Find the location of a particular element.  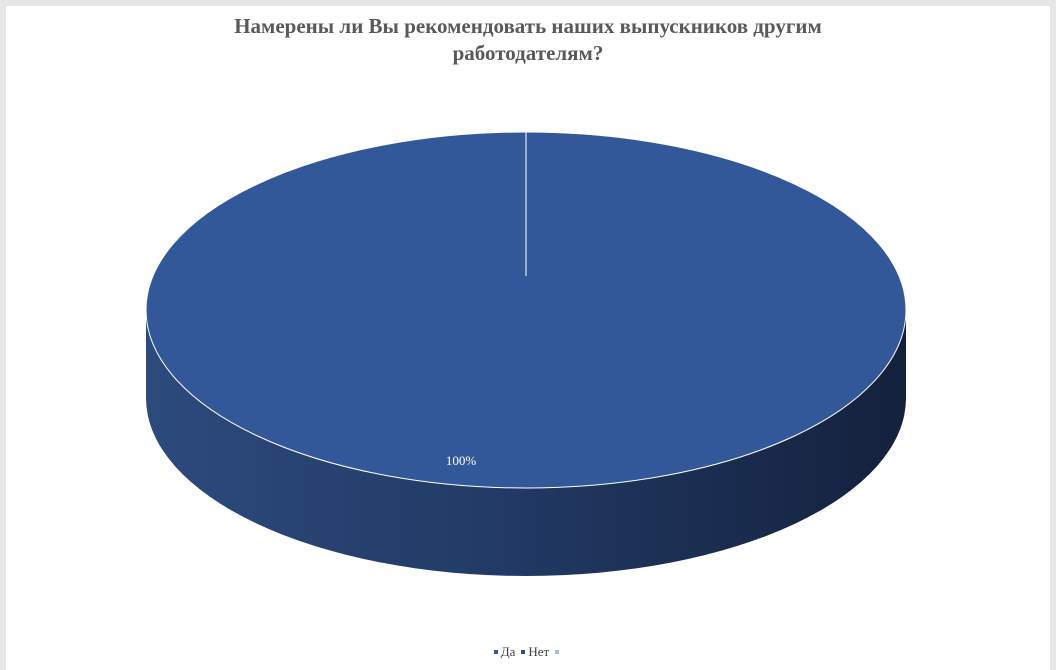

chart-legend: Да Нет is located at coordinates (528, 652).